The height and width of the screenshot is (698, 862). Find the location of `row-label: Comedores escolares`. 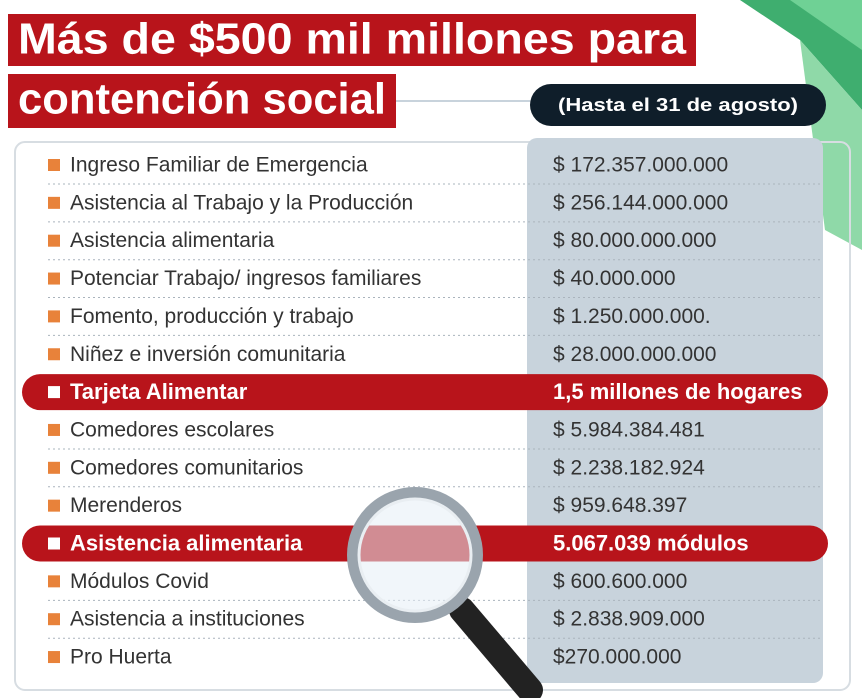

row-label: Comedores escolares is located at coordinates (172, 429).